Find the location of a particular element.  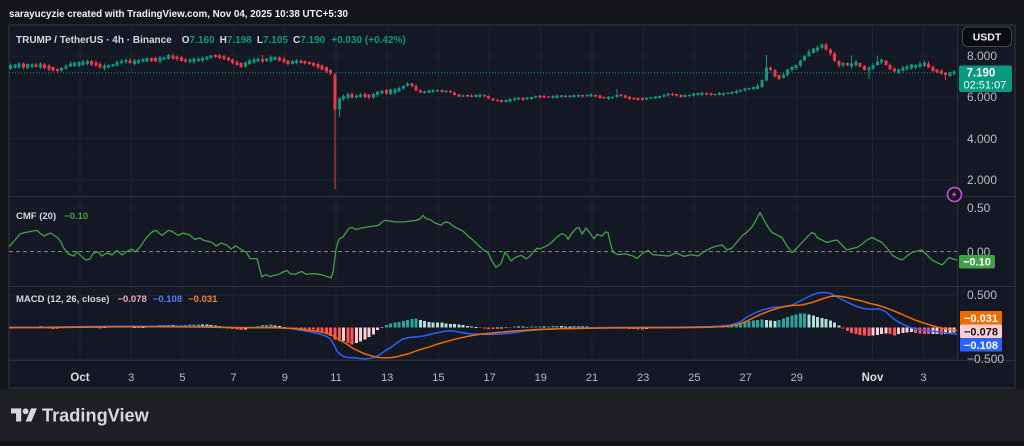

svg-text: 7 is located at coordinates (234, 378).